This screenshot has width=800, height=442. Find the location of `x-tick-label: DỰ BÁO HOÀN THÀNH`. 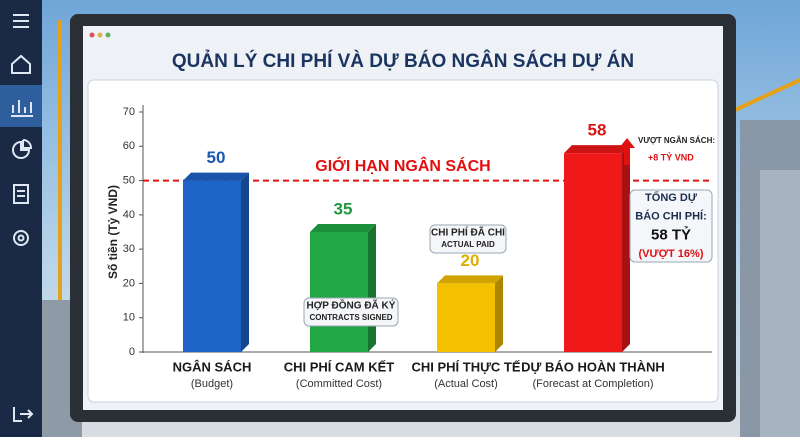

x-tick-label: DỰ BÁO HOÀN THÀNH is located at coordinates (593, 366).